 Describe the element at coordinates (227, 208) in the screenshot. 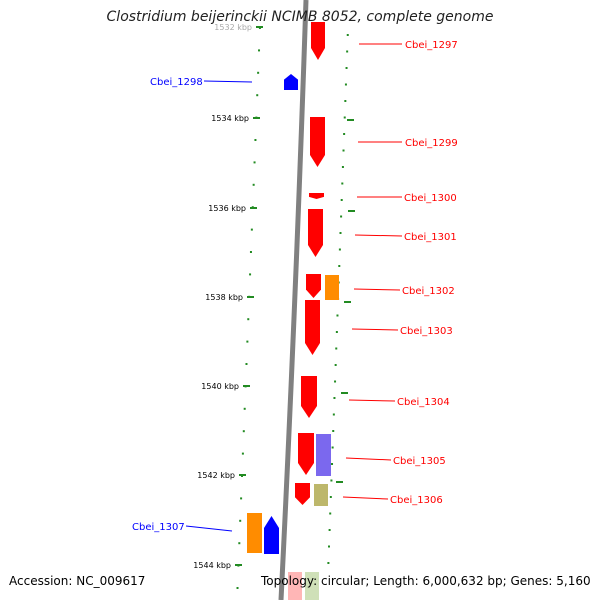

I see `kbp-tick-label: 1536 kbp` at that location.